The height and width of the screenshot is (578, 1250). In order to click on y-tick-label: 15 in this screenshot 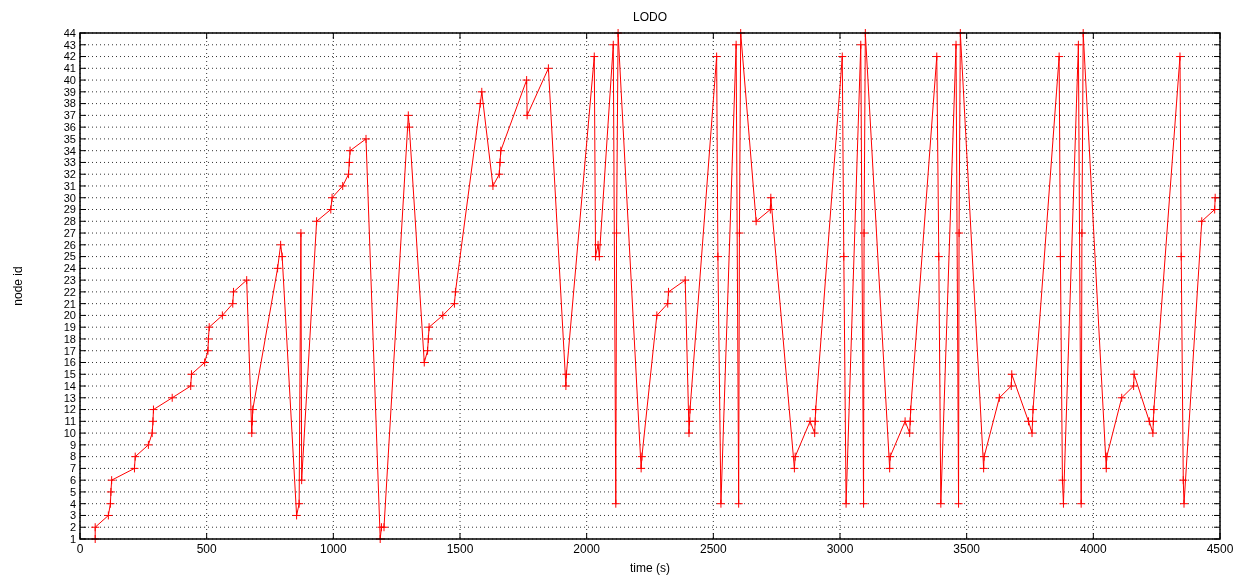, I will do `click(69, 374)`.